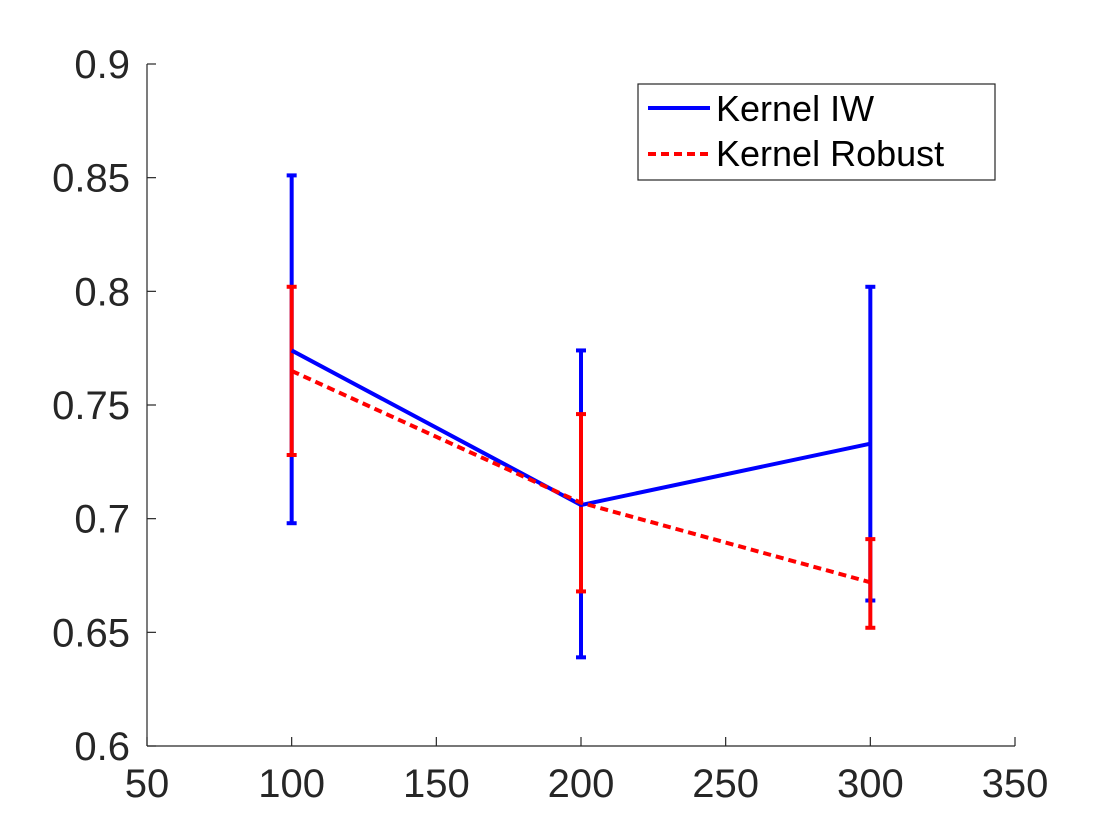 Image resolution: width=1120 pixels, height=840 pixels. Describe the element at coordinates (830, 153) in the screenshot. I see `legend-label-kernel-robust: Kernel Robust` at that location.